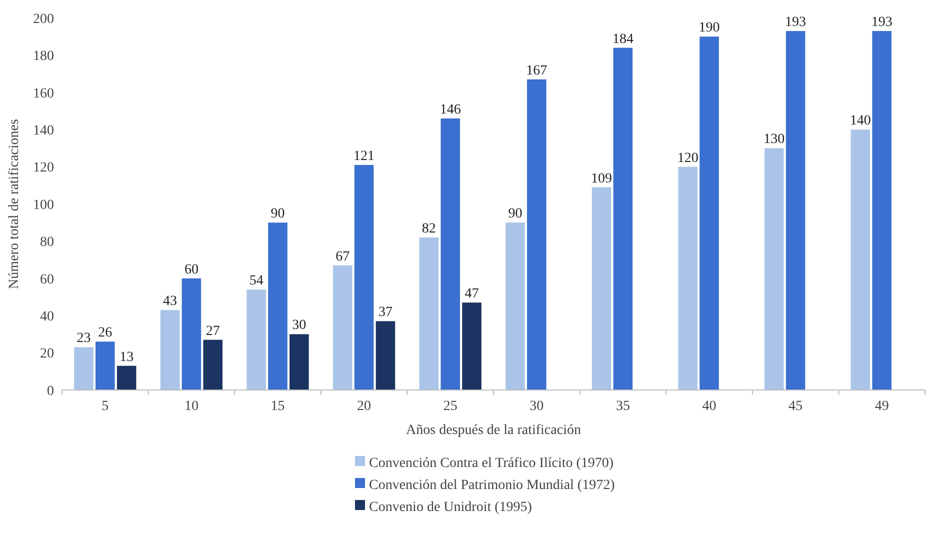 Image resolution: width=935 pixels, height=535 pixels. I want to click on data-label: 43, so click(170, 302).